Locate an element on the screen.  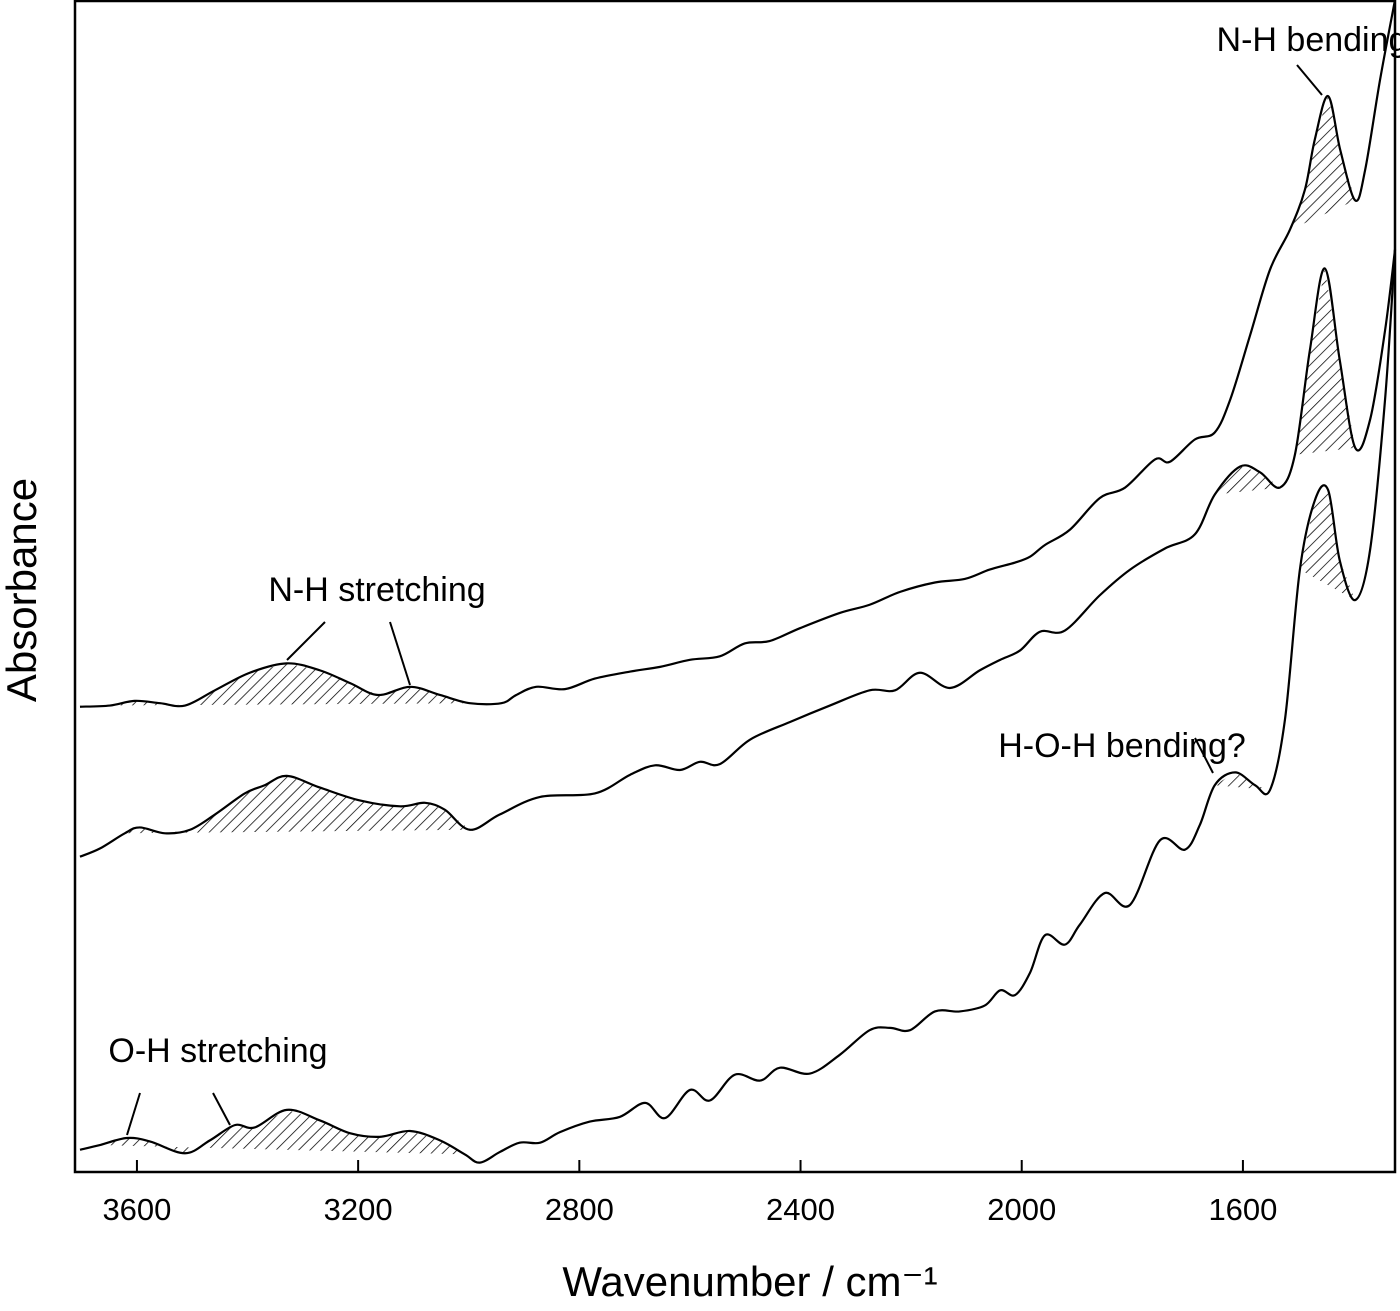
x-tick-label: 3200 is located at coordinates (358, 1209).